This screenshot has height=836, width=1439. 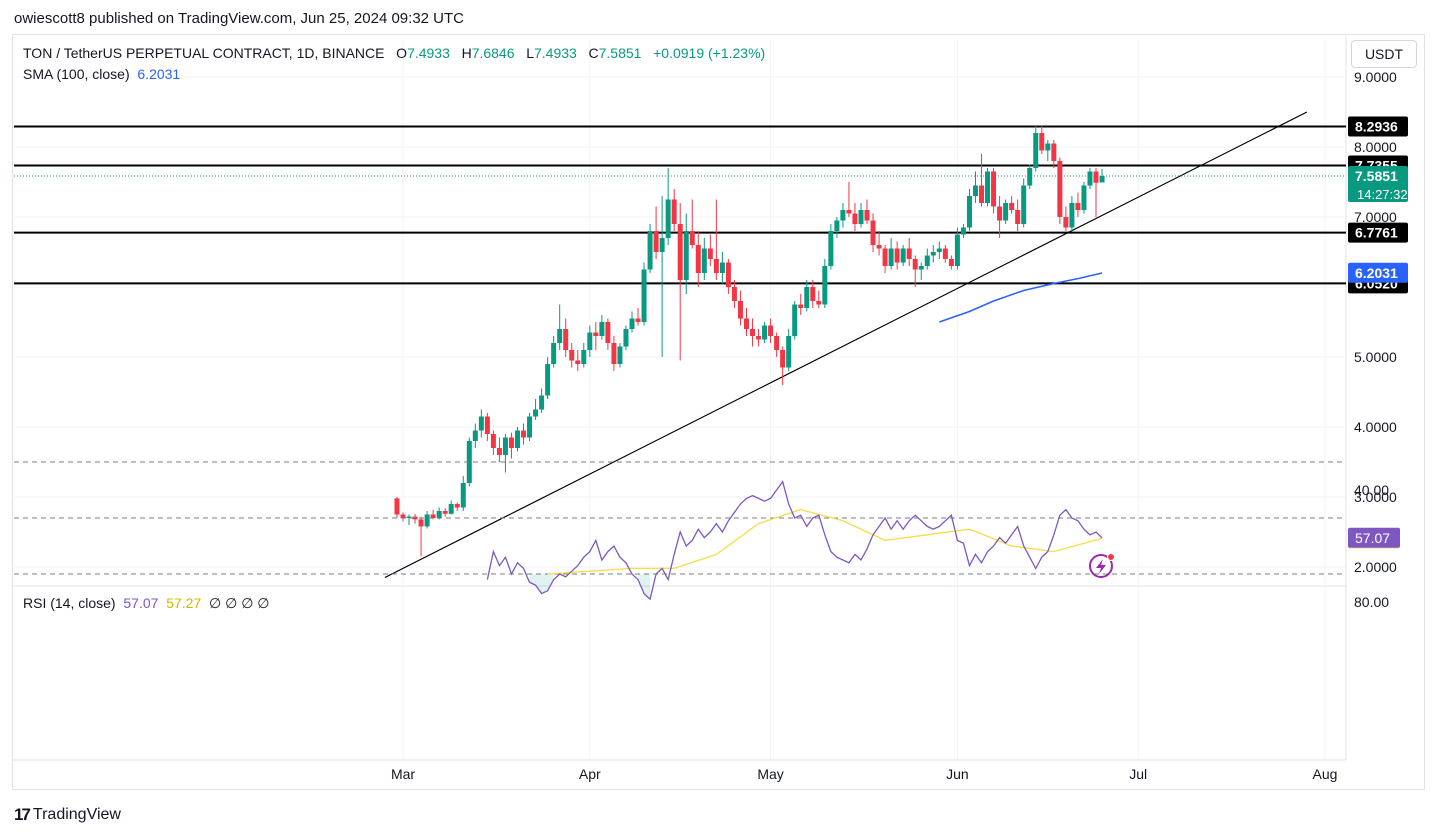 I want to click on sma-axis-label: 6.2031, so click(x=1376, y=273).